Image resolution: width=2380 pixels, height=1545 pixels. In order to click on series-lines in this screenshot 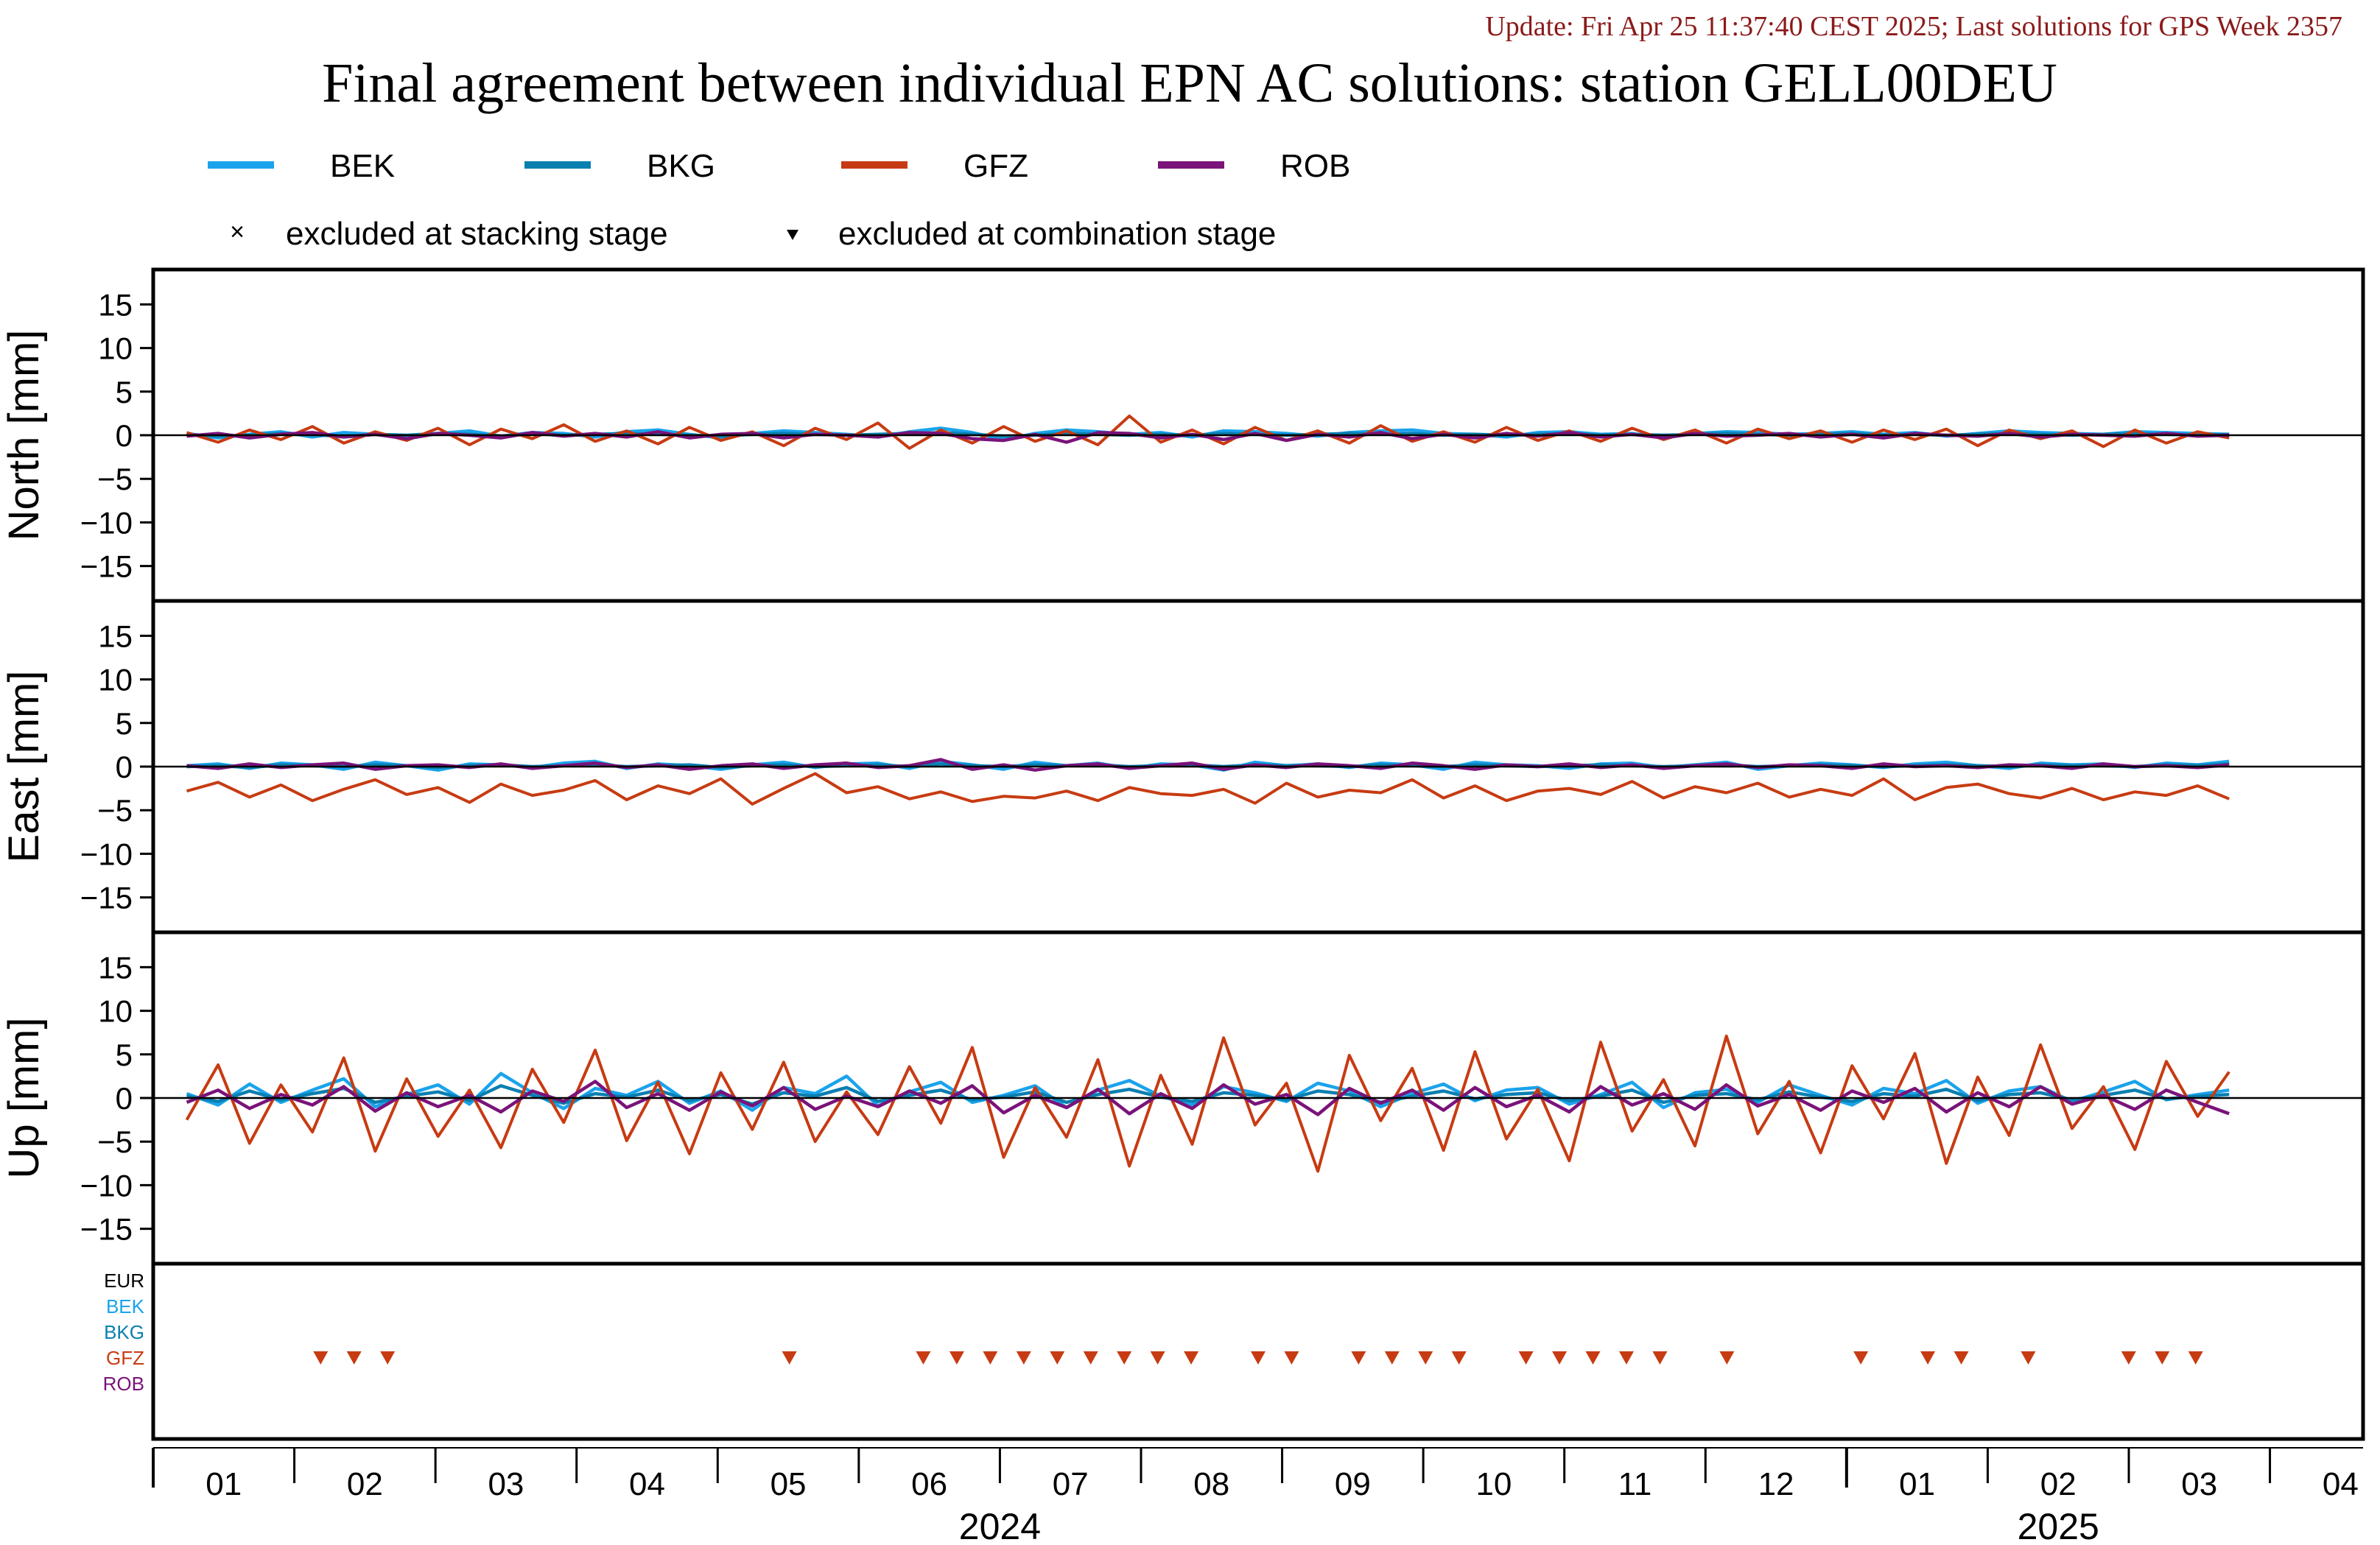, I will do `click(1208, 432)`.